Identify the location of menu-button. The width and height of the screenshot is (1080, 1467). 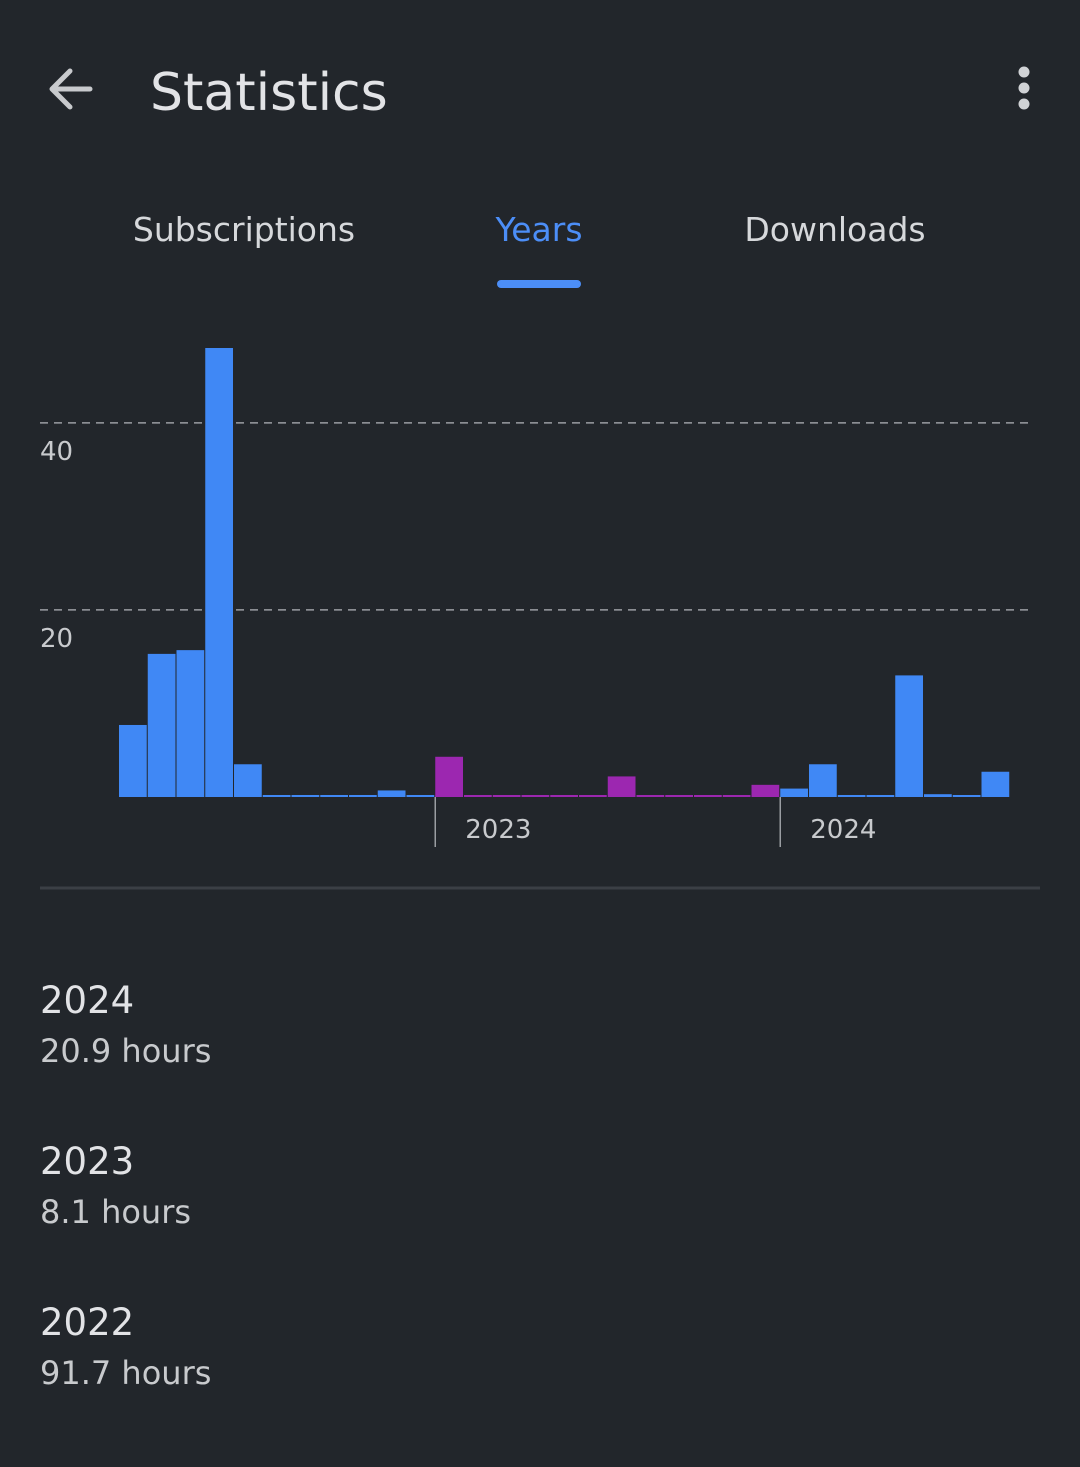
(1024, 88).